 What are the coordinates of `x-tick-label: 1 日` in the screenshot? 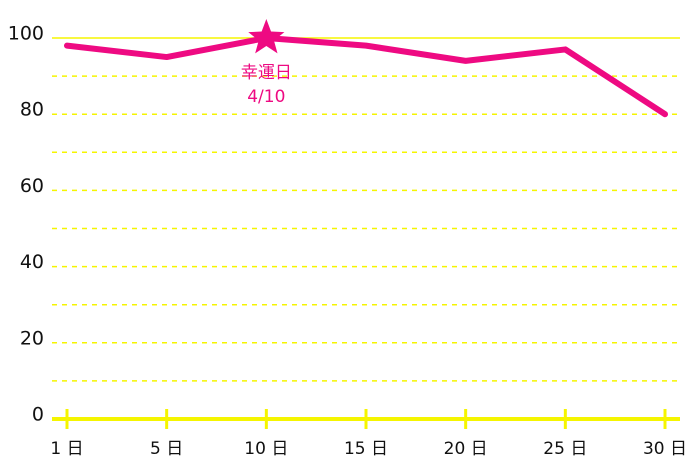 It's located at (66, 449).